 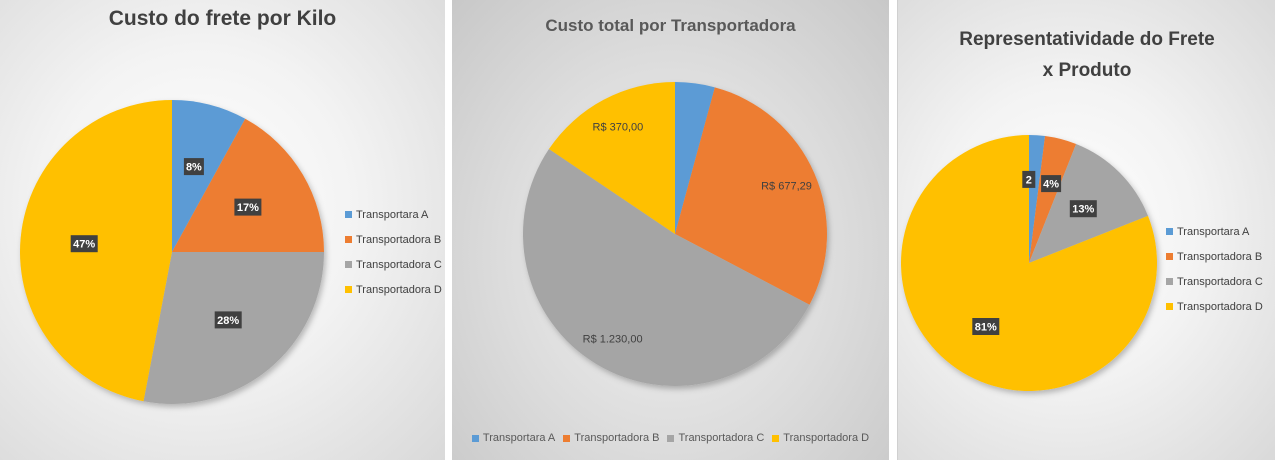 What do you see at coordinates (166, 243) in the screenshot?
I see `data-labels: 8% 17% 28% 47%` at bounding box center [166, 243].